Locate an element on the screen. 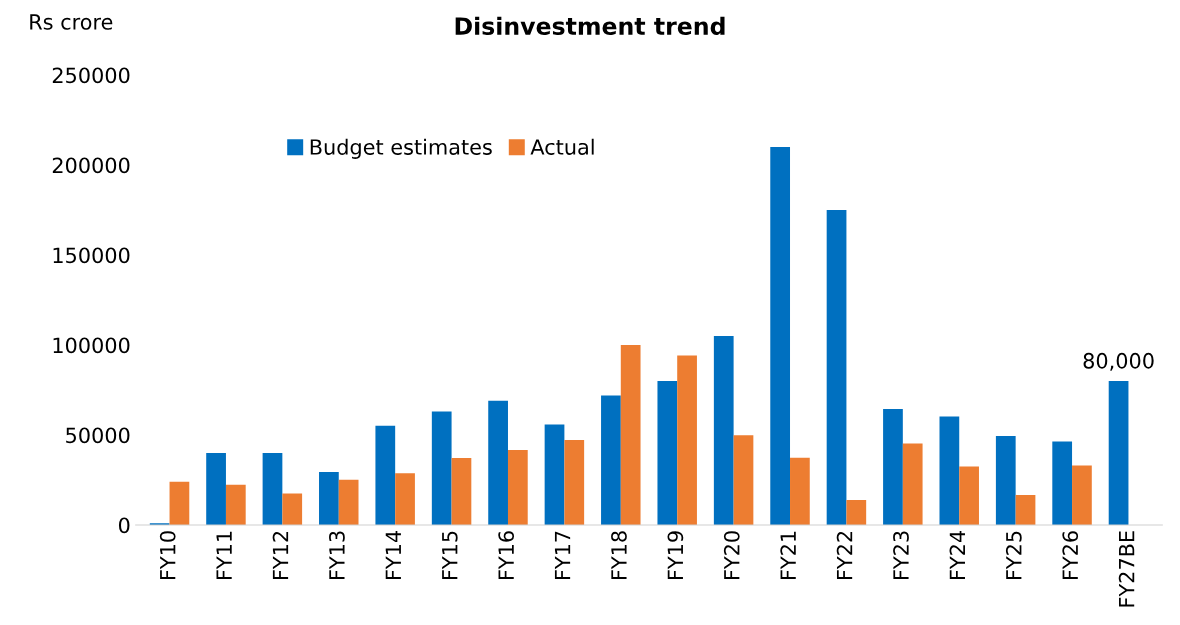 The width and height of the screenshot is (1180, 625). x-tick-label: FY17 is located at coordinates (562, 555).